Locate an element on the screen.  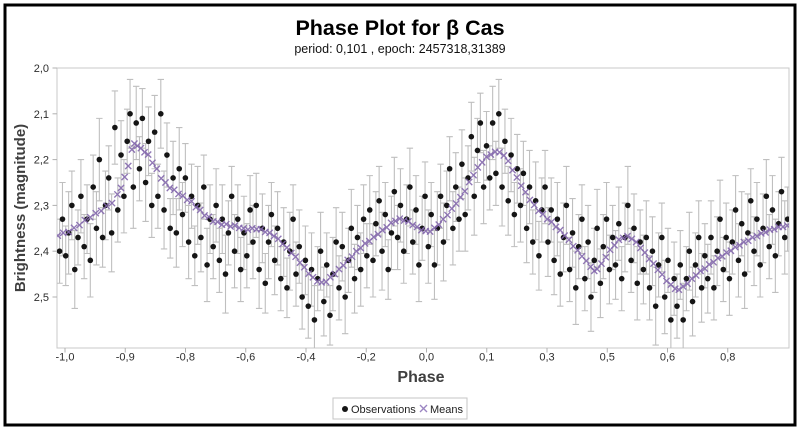
svg-text: -1,0 is located at coordinates (65, 358).